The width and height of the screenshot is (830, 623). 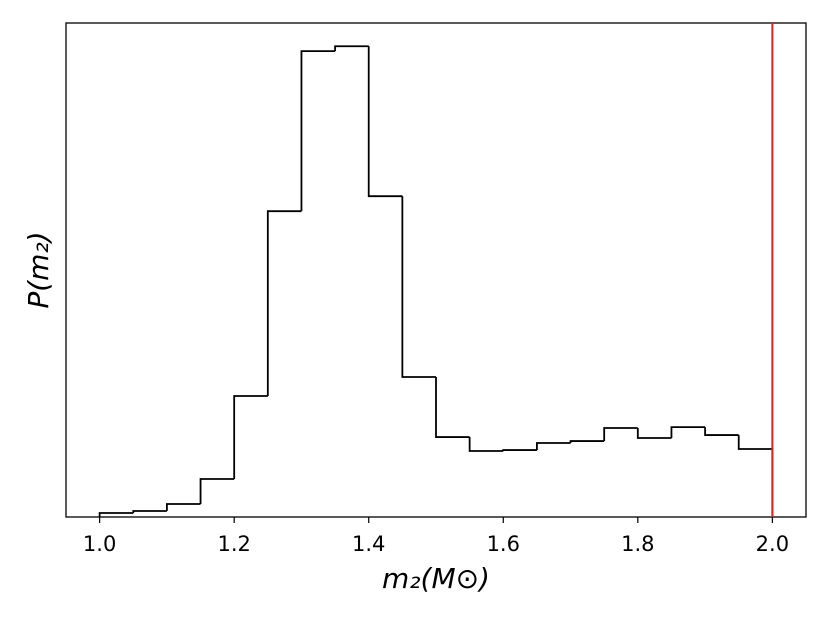 What do you see at coordinates (38, 269) in the screenshot?
I see `y-axis-label: P(m₂)` at bounding box center [38, 269].